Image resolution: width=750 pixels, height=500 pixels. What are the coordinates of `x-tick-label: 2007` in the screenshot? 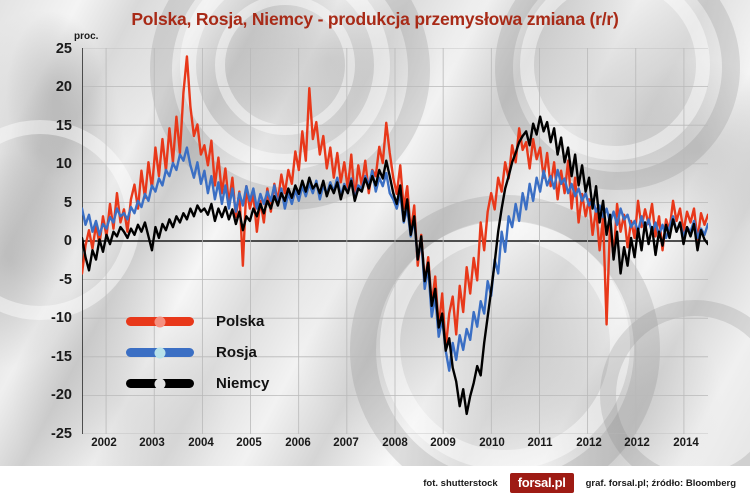 It's located at (346, 443).